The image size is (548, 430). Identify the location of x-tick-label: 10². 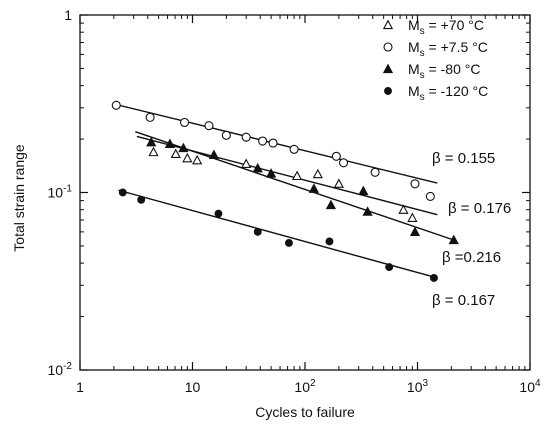
(305, 386).